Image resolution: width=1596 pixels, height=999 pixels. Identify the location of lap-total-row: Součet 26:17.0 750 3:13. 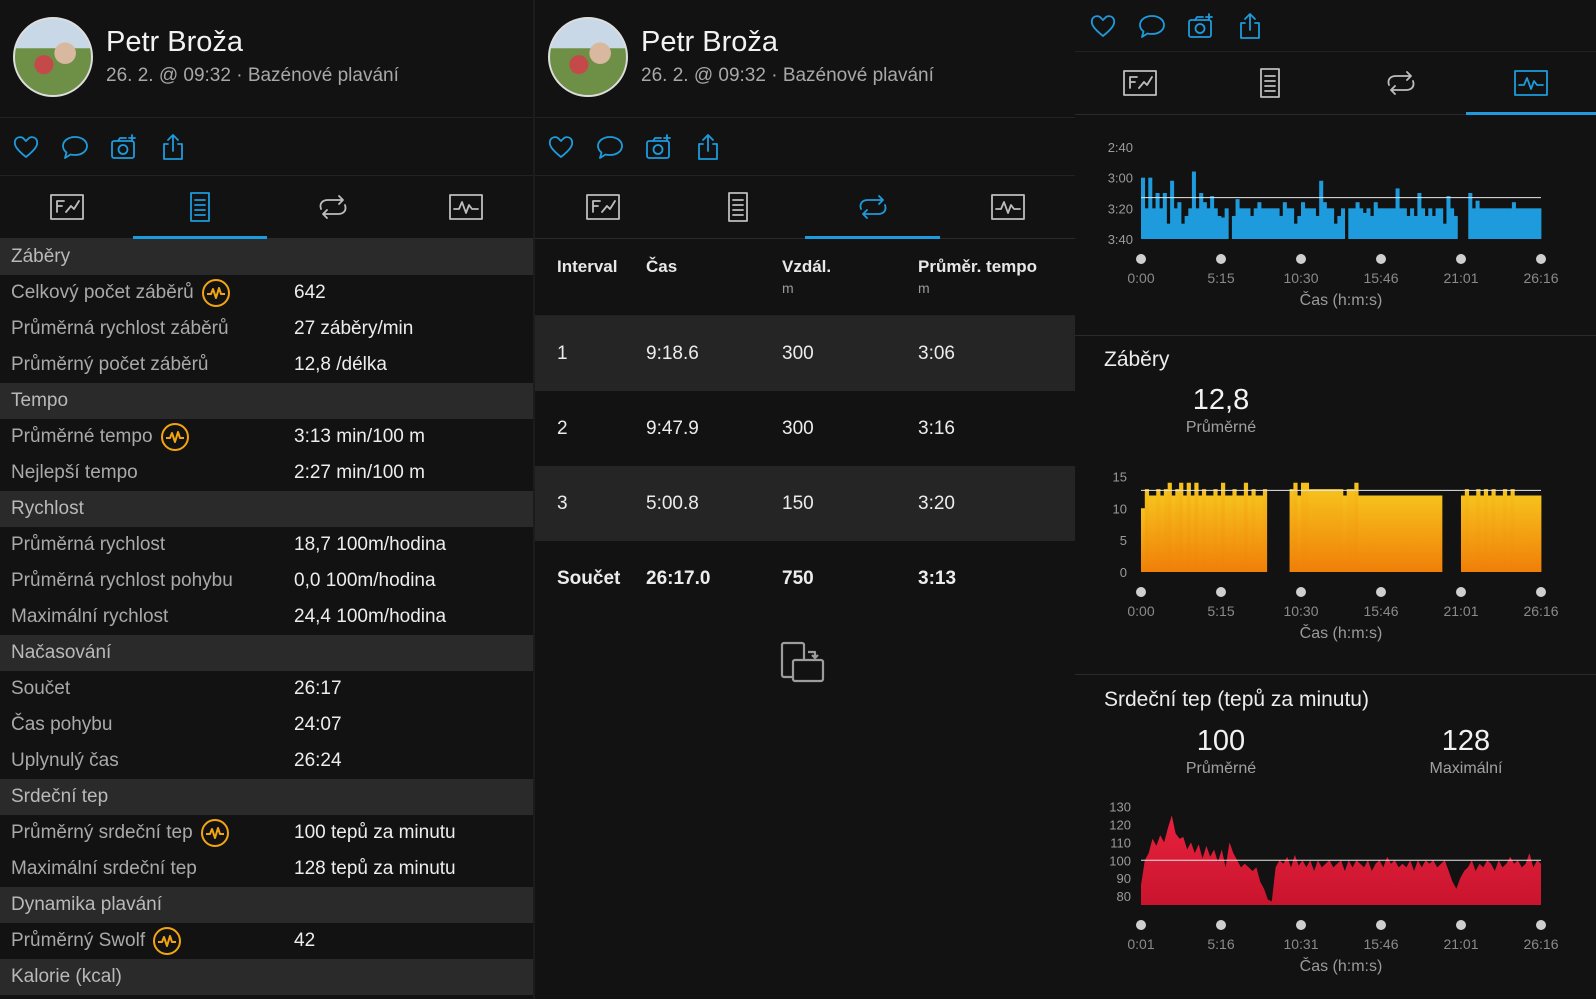
(805, 578).